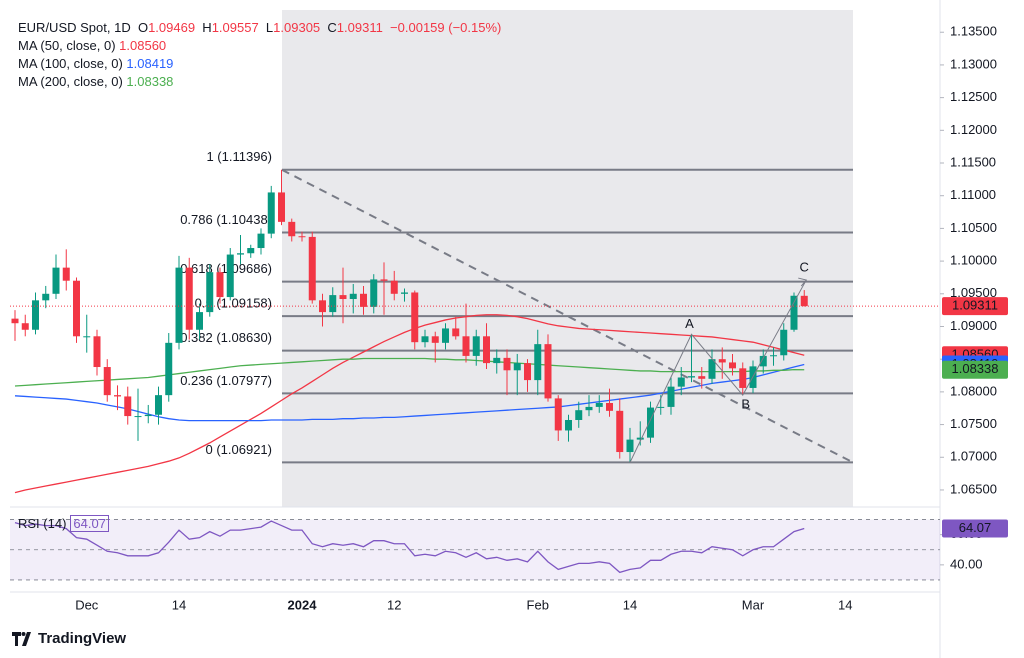 Image resolution: width=1024 pixels, height=658 pixels. I want to click on x-tick-label: Mar, so click(753, 604).